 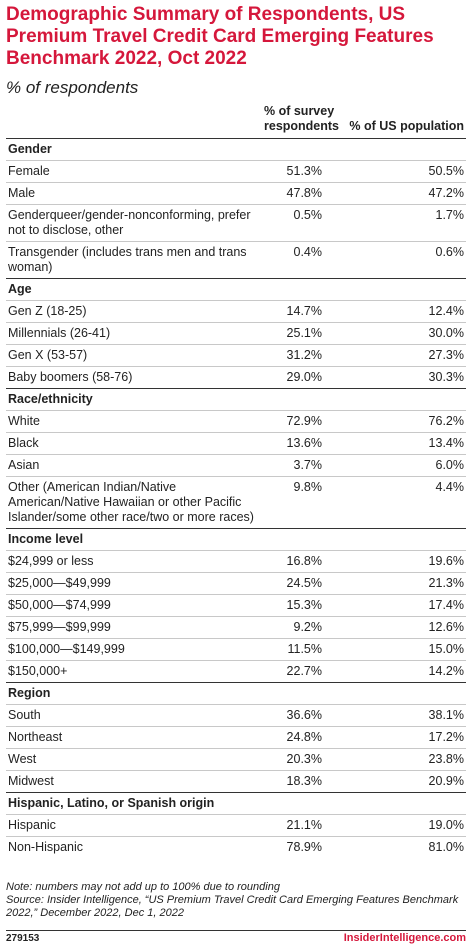 I want to click on row-label: Female, so click(x=134, y=171).